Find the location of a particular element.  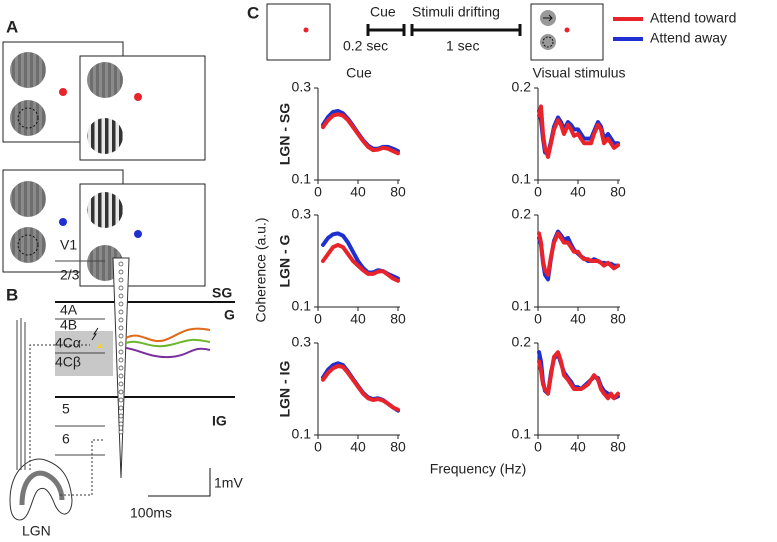

scale-label: 1mV is located at coordinates (228, 483).